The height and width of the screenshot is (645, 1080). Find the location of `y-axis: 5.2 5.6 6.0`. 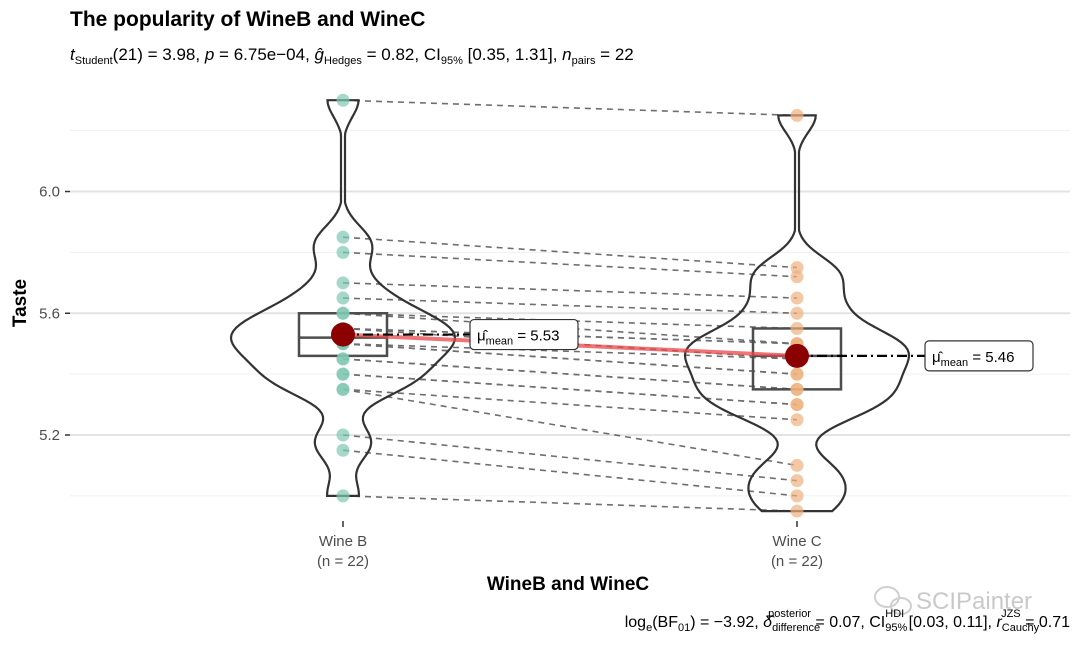

y-axis: 5.2 5.6 6.0 is located at coordinates (54, 314).